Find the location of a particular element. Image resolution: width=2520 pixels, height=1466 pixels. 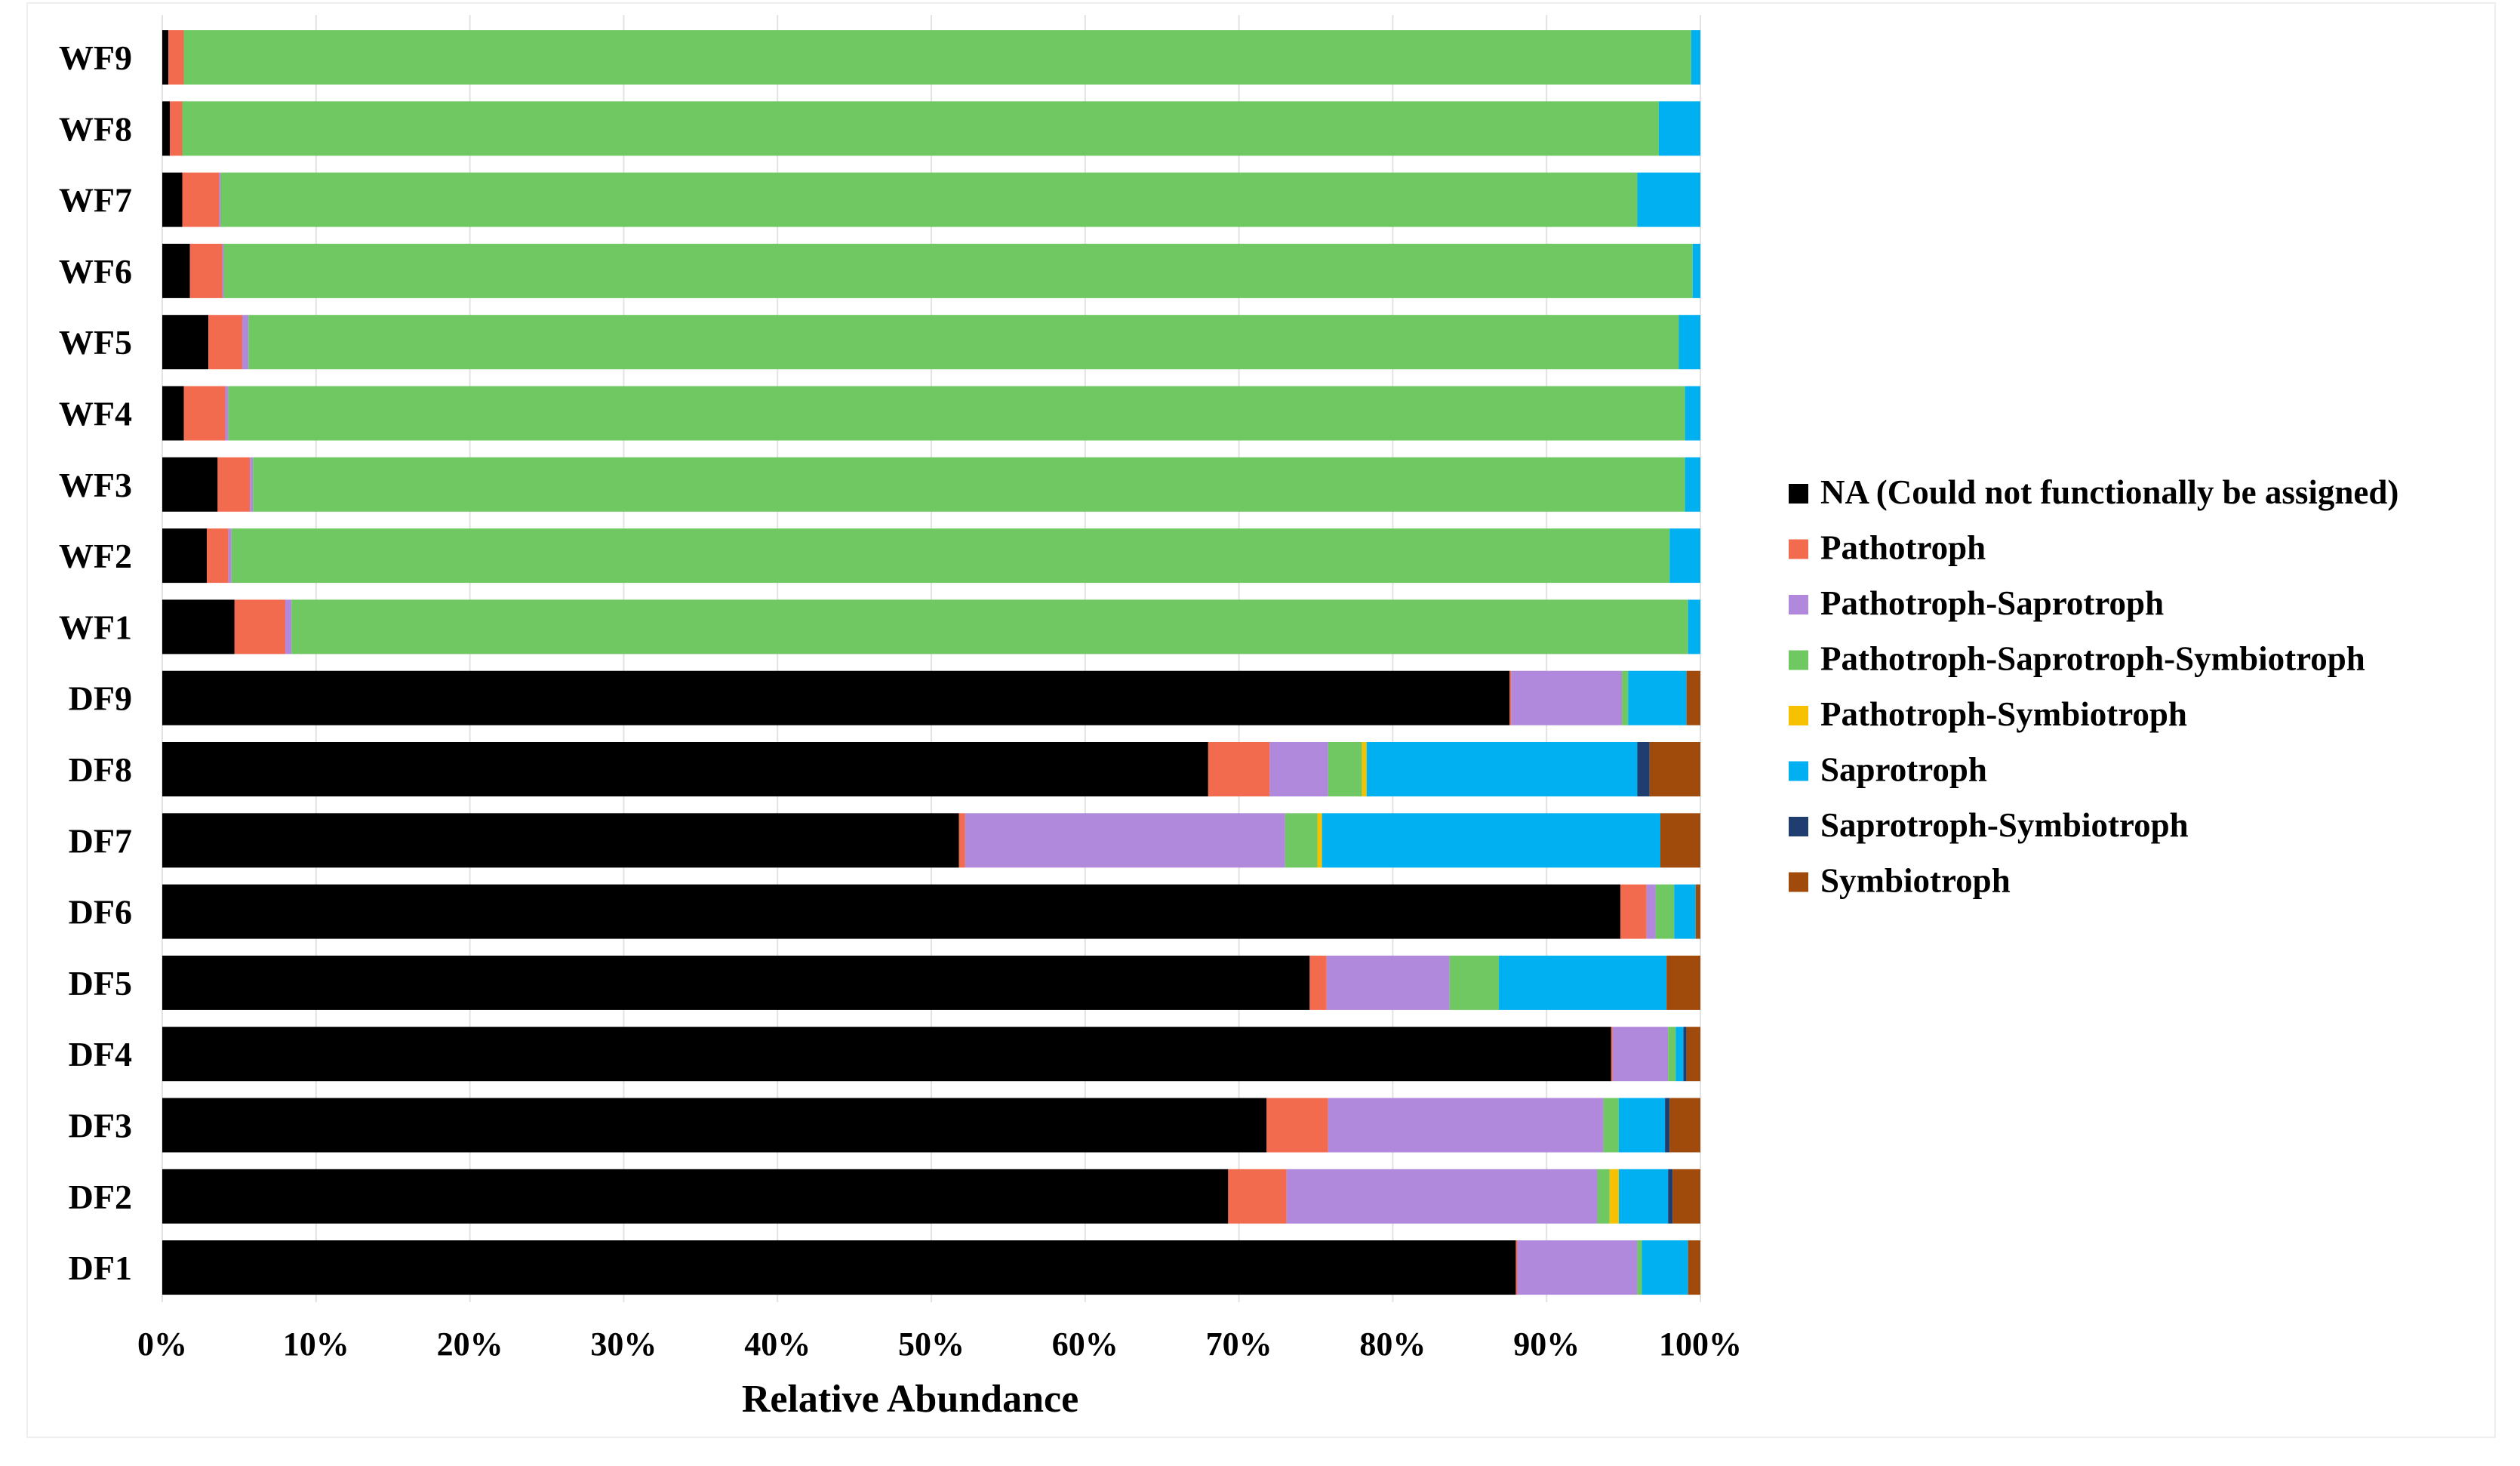

category-label: DF3 is located at coordinates (100, 1126).